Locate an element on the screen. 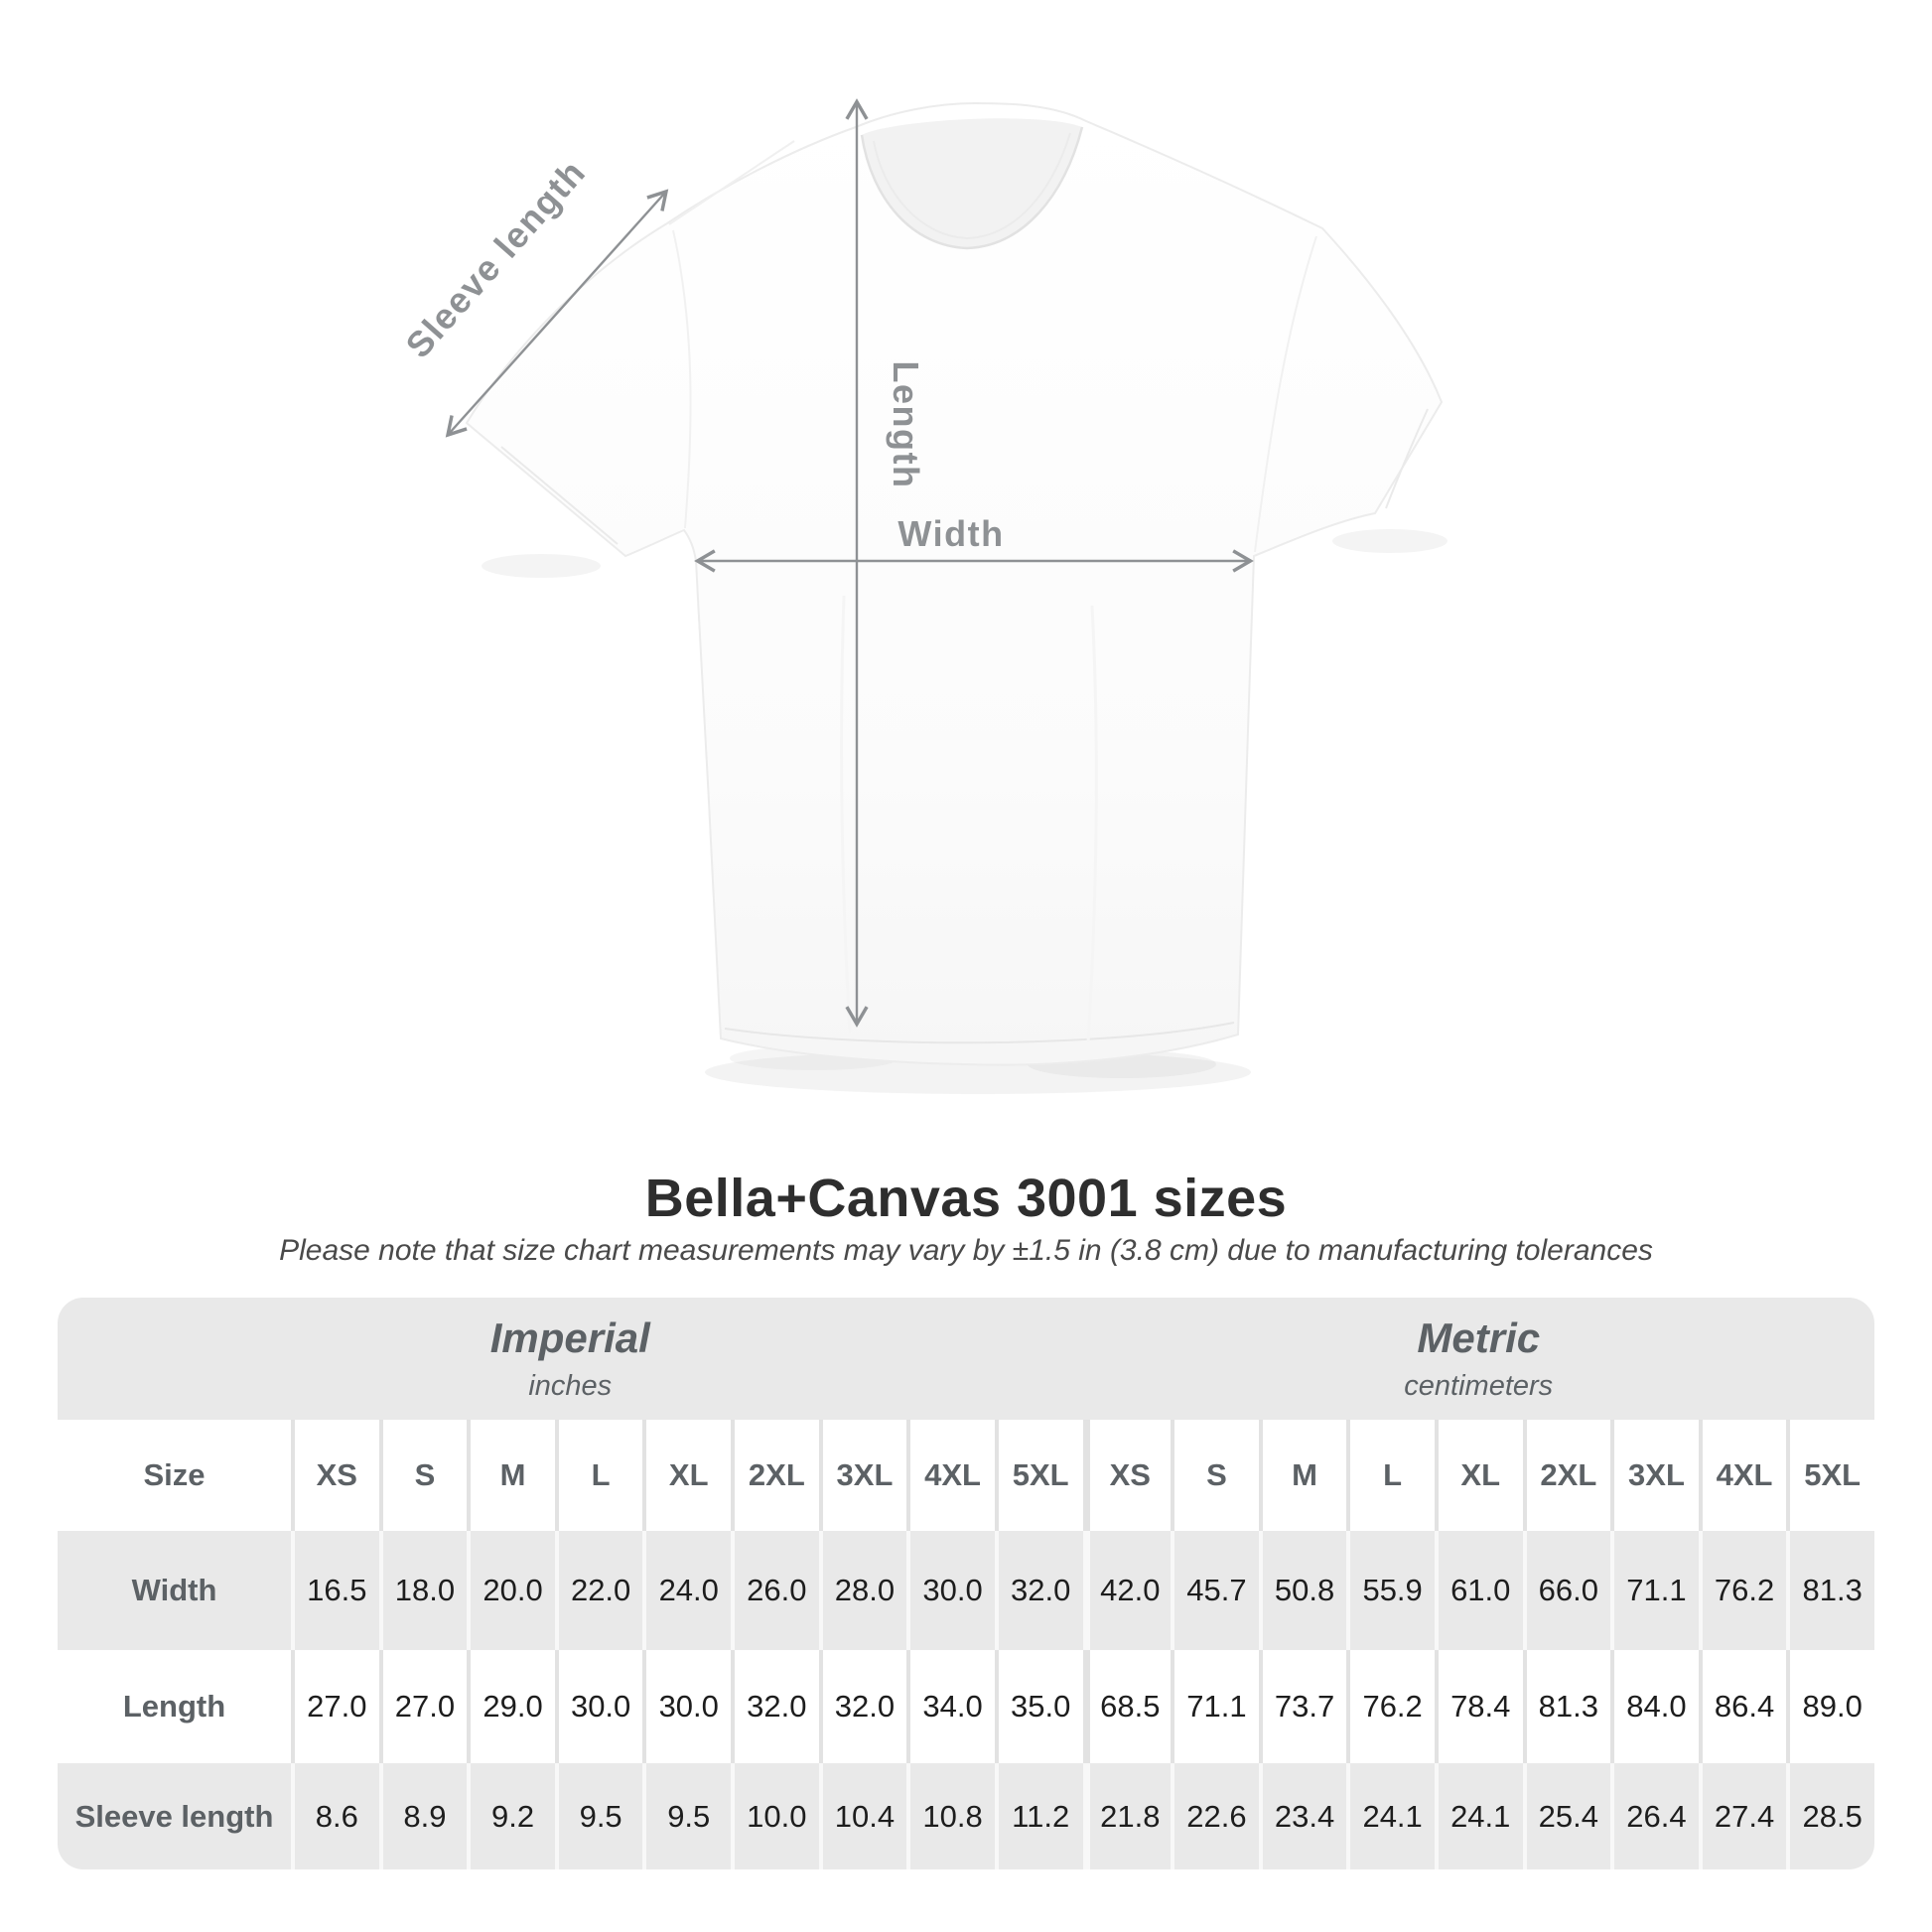 The height and width of the screenshot is (1932, 1932). table-cell-width-imperial-3xl: 28.0 is located at coordinates (862, 1591).